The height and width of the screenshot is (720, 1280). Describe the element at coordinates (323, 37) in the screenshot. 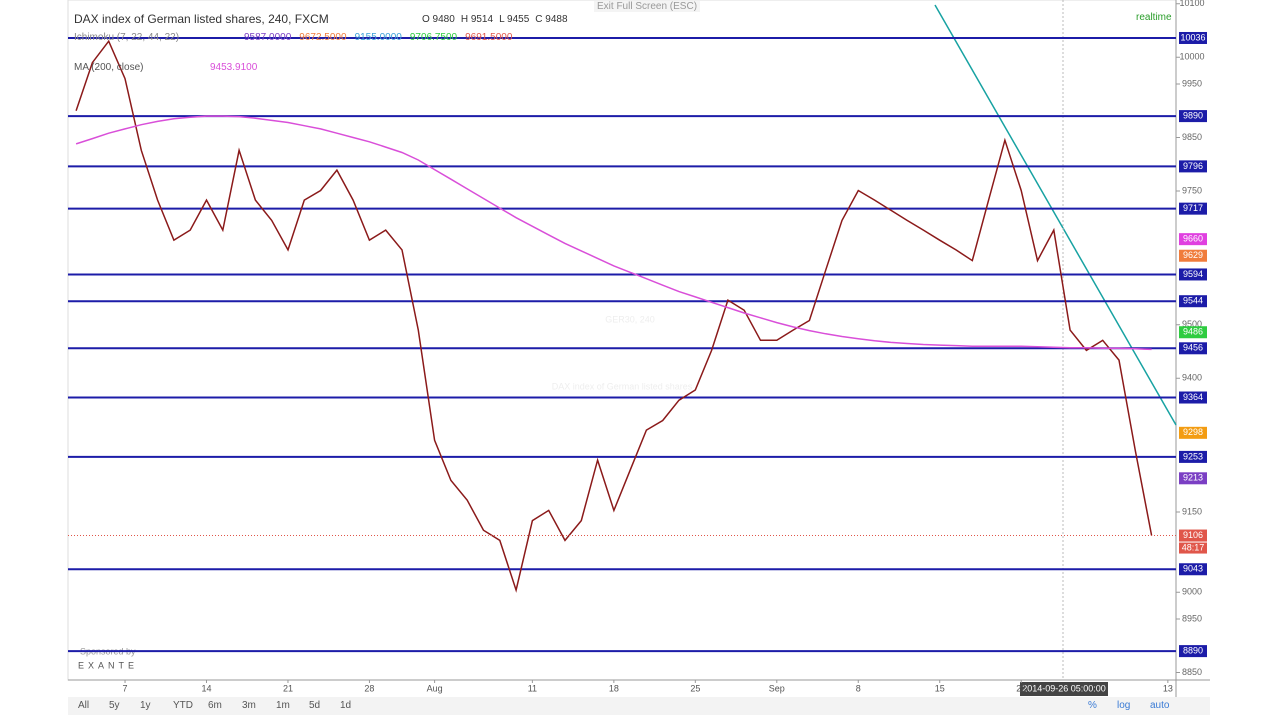

I see `ichimoku-value: 9672.5000` at that location.